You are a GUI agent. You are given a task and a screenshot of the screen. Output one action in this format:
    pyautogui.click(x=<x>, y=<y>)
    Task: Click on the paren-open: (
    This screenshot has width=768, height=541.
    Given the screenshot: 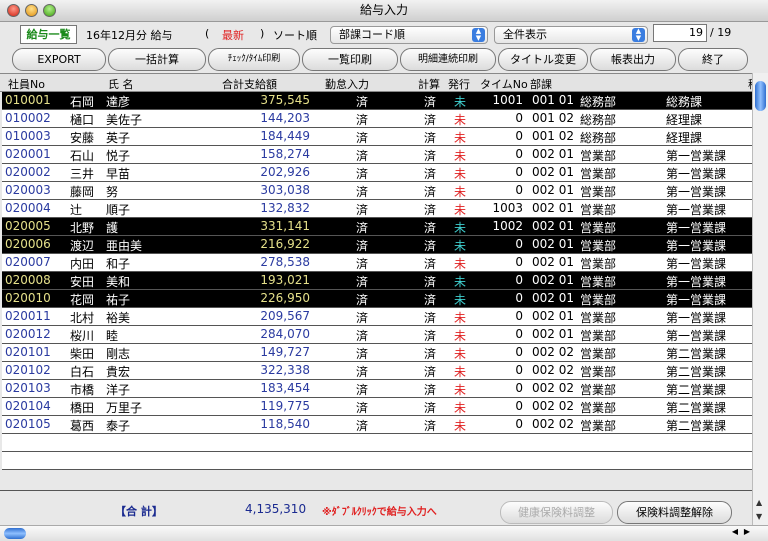 What is the action you would take?
    pyautogui.click(x=207, y=33)
    